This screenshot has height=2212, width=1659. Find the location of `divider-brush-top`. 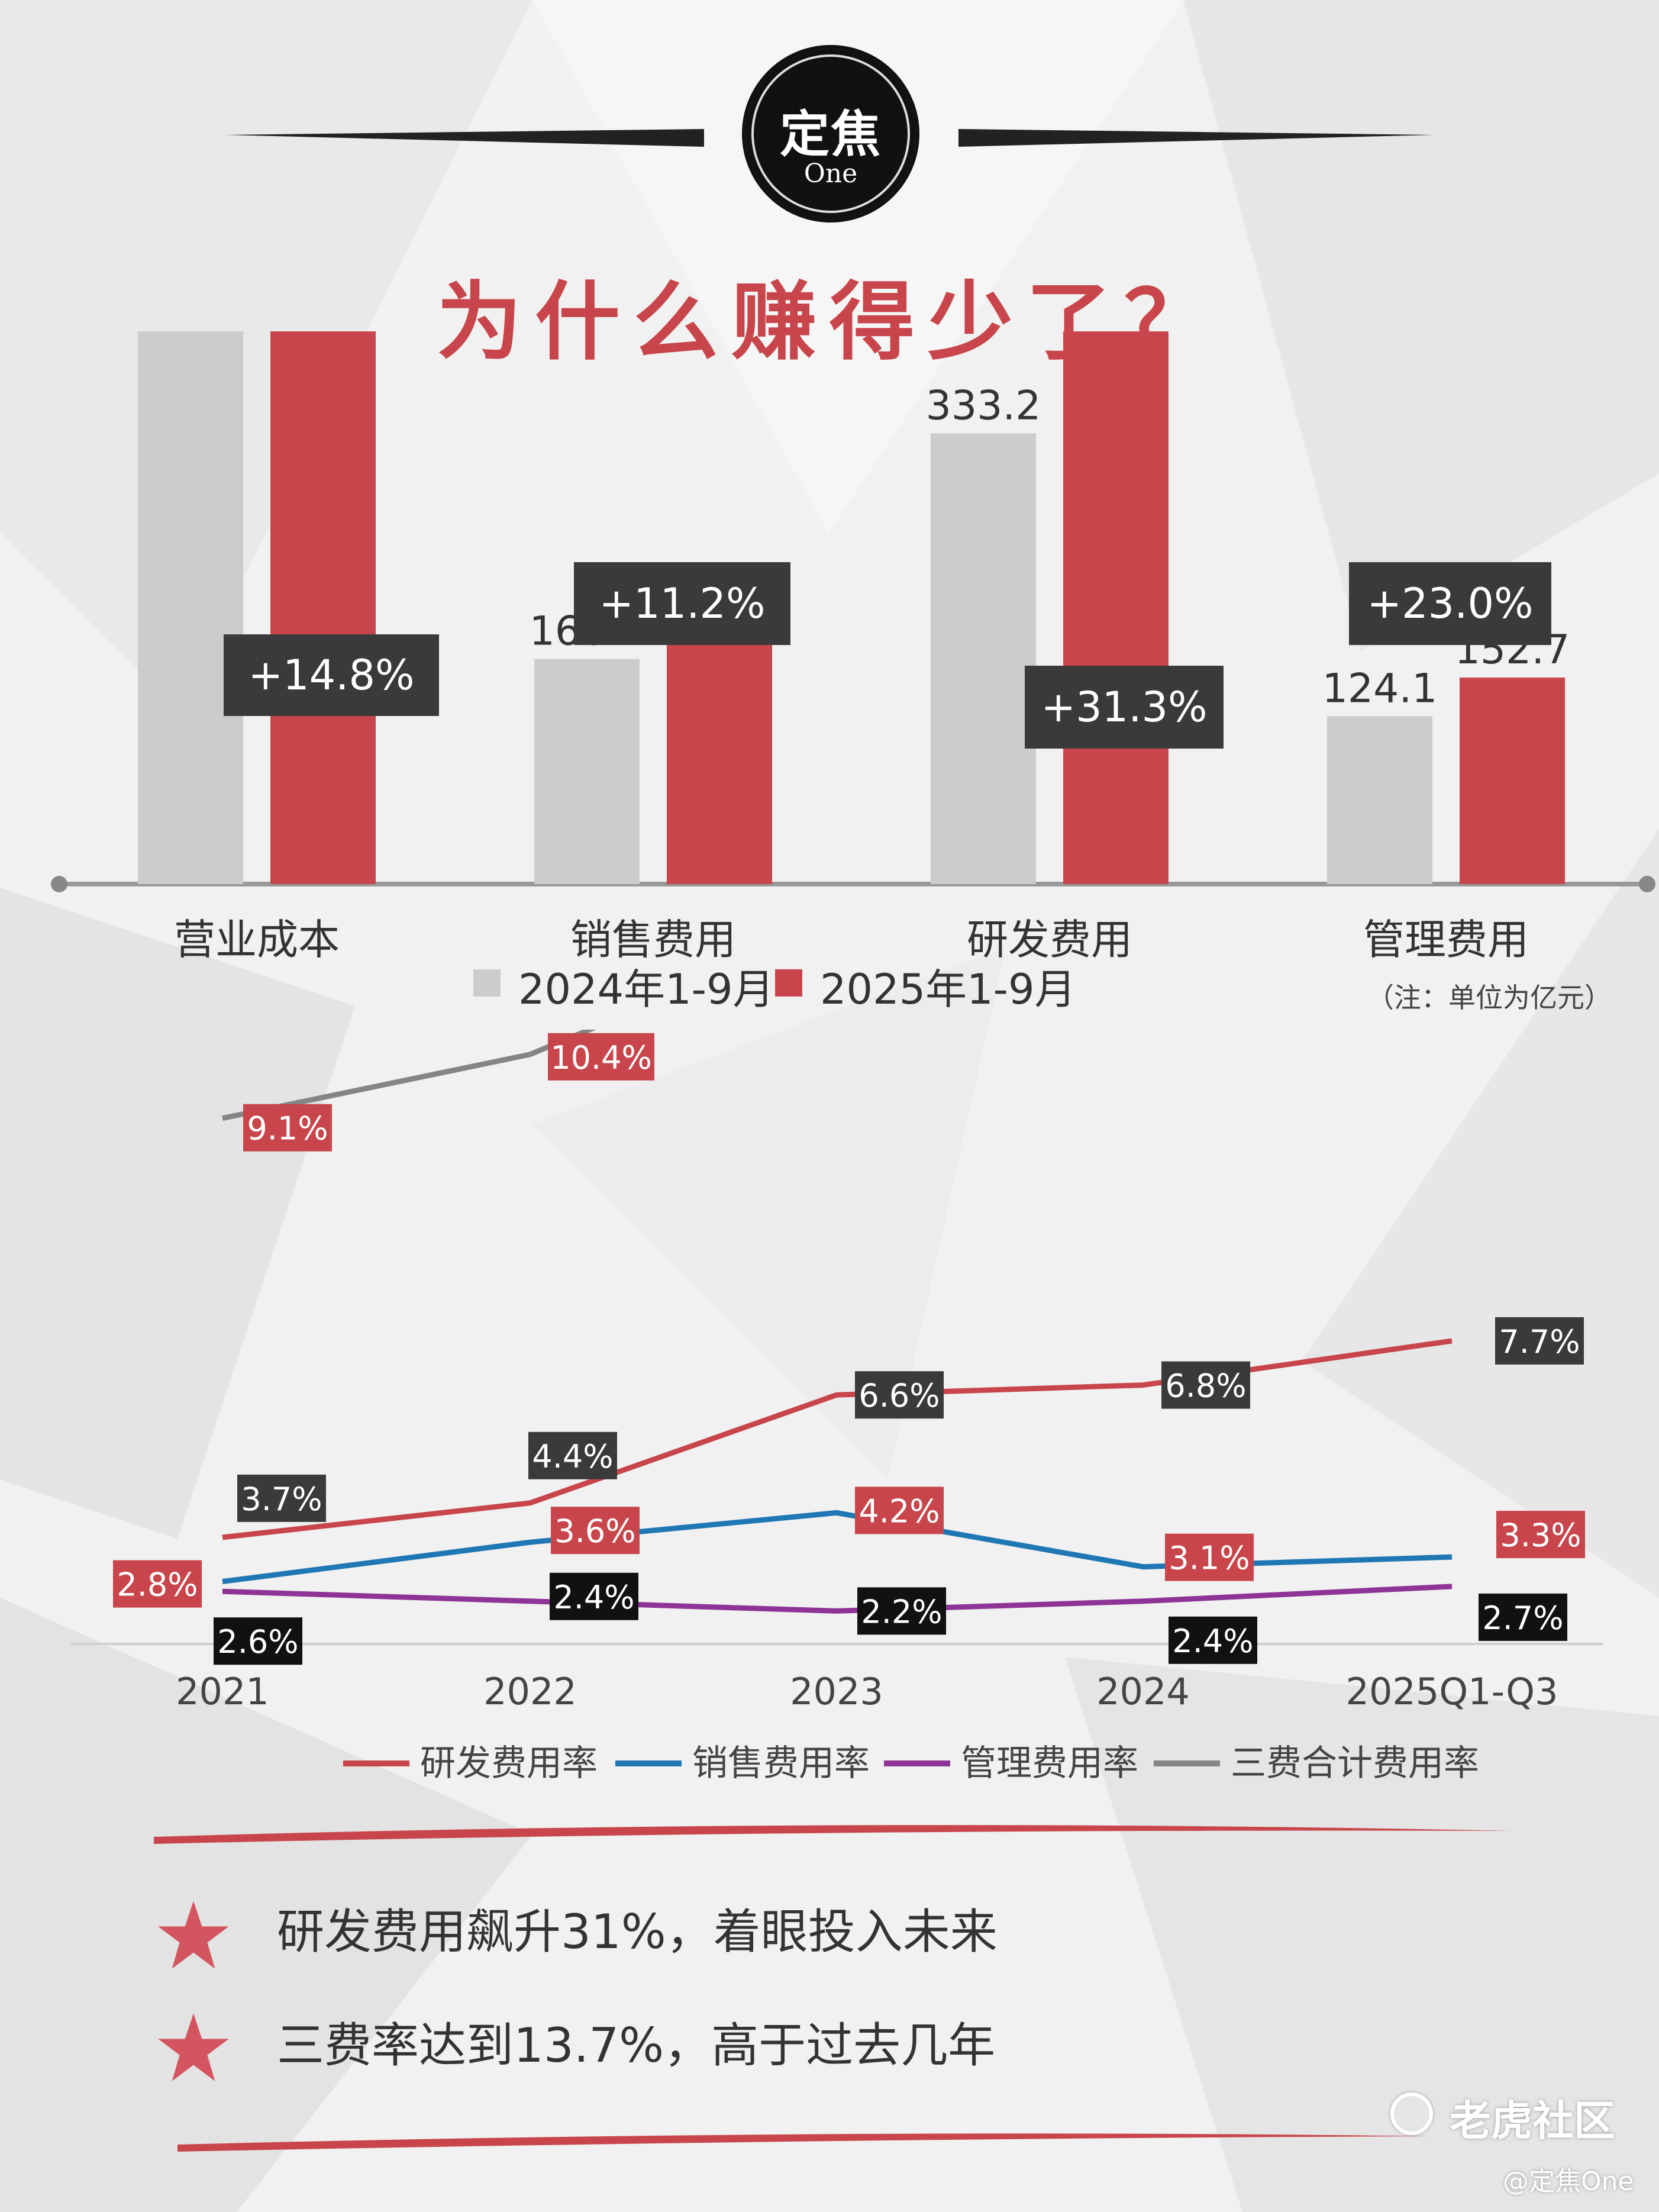

divider-brush-top is located at coordinates (834, 1834).